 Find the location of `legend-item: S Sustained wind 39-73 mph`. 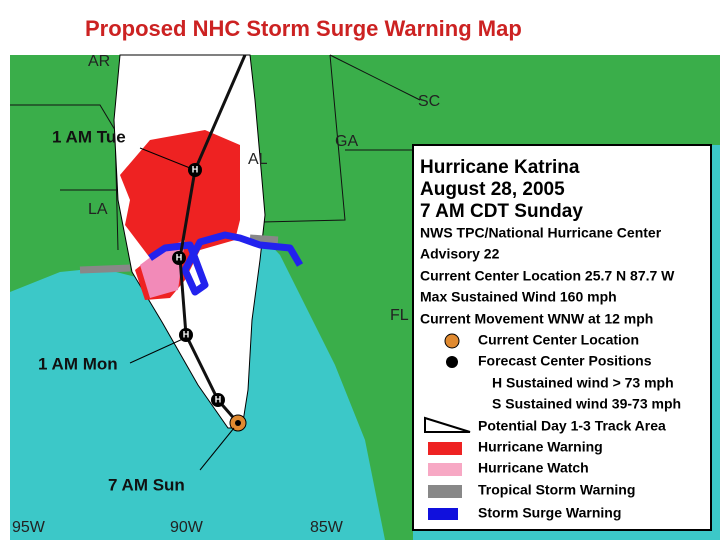

legend-item: S Sustained wind 39-73 mph is located at coordinates (586, 404).